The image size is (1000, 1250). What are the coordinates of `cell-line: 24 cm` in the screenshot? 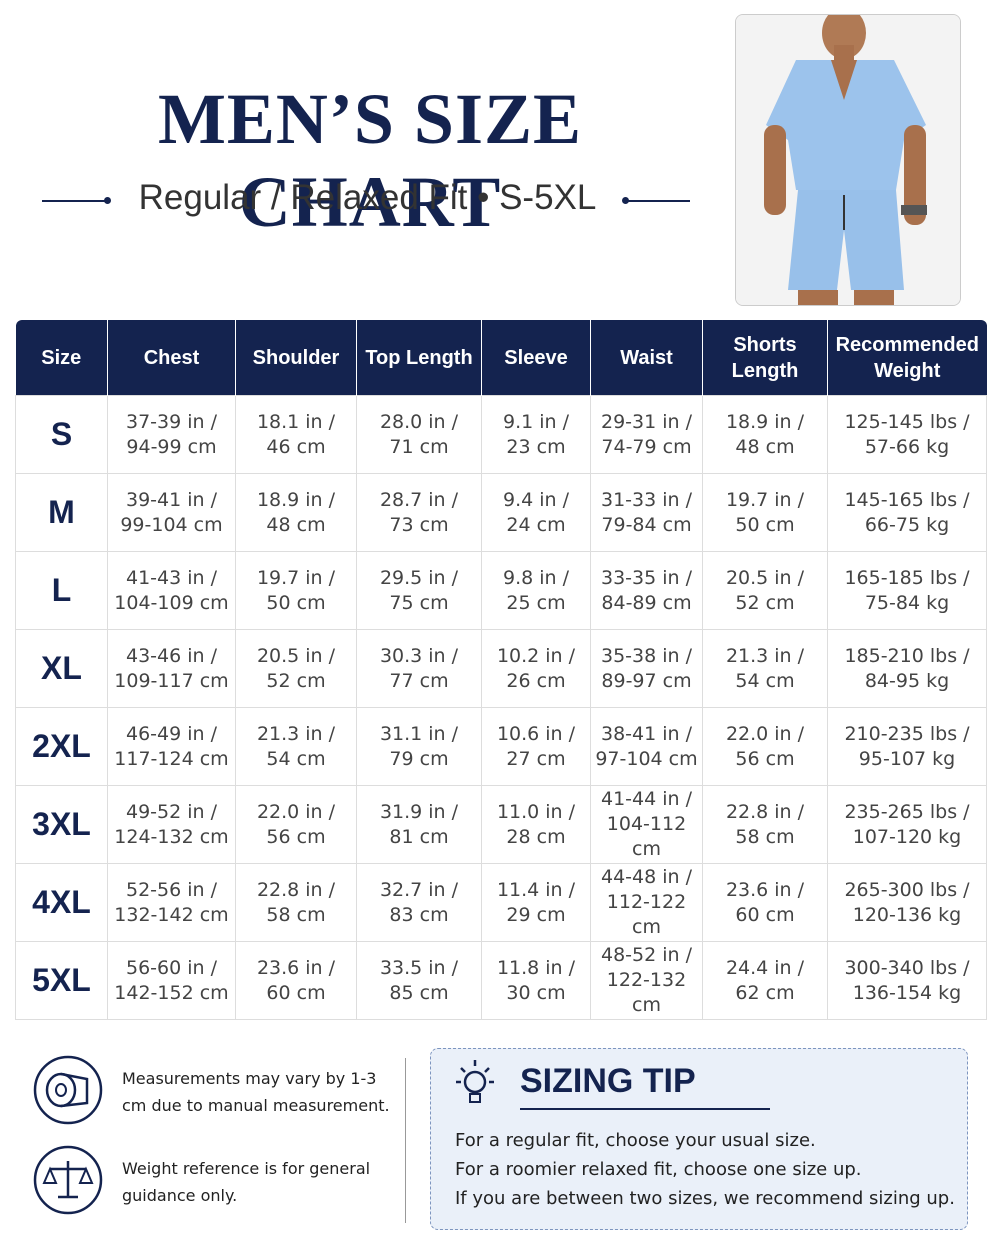 It's located at (536, 524).